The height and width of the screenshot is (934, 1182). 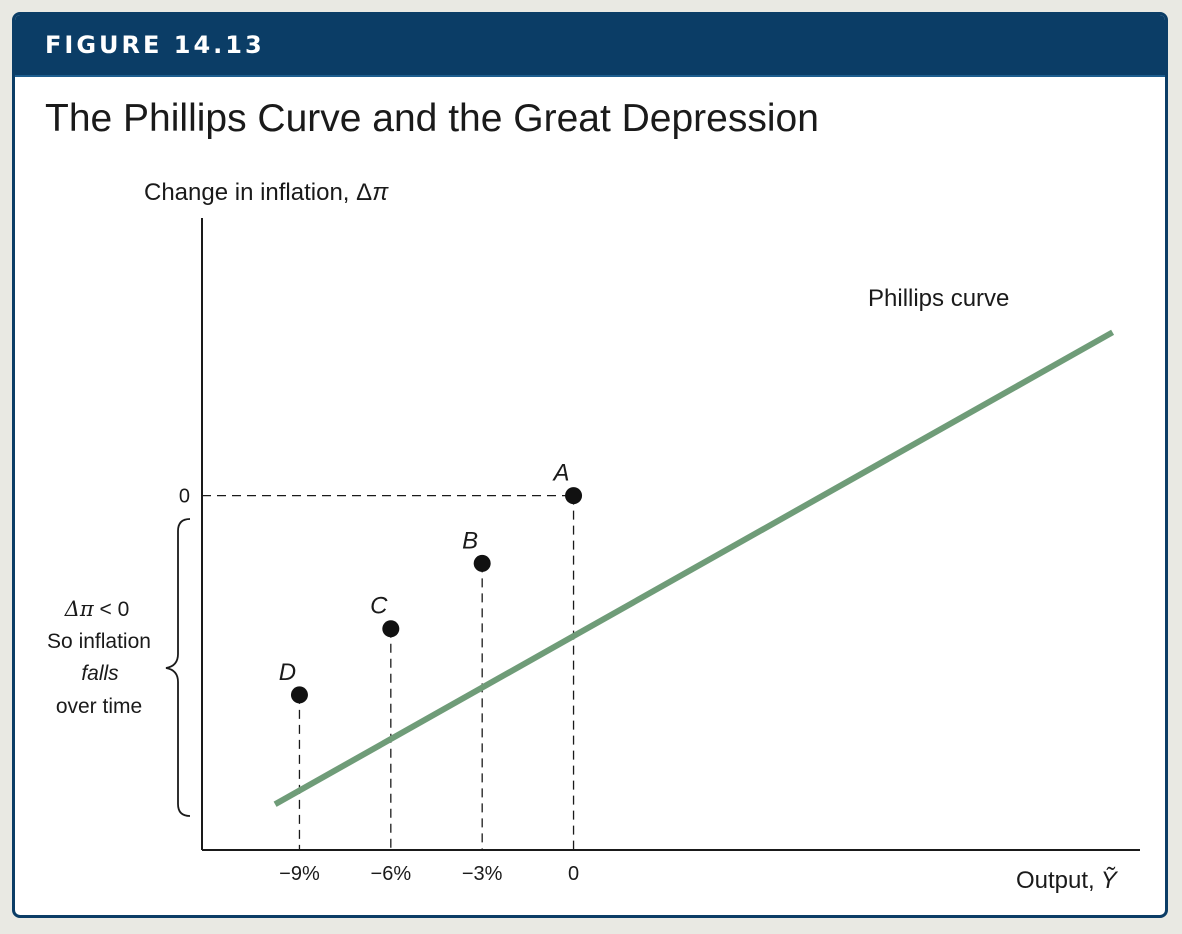 I want to click on annotation-group: Δπ < 0 So inflation falls over time, so click(x=119, y=667).